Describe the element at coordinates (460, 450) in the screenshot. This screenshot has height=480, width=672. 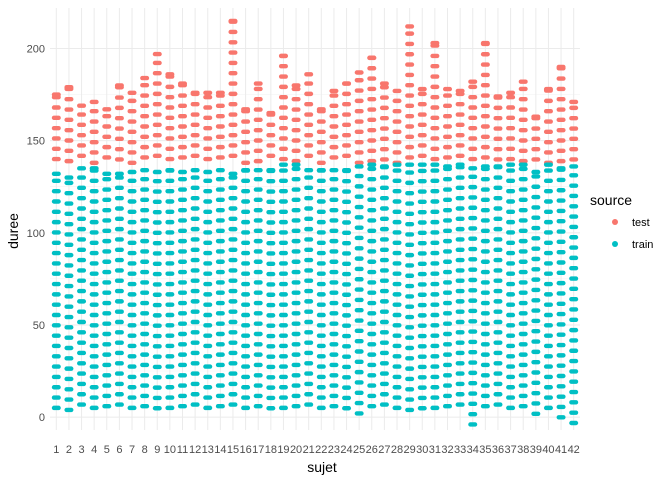
I see `x-tick-label: 33` at that location.